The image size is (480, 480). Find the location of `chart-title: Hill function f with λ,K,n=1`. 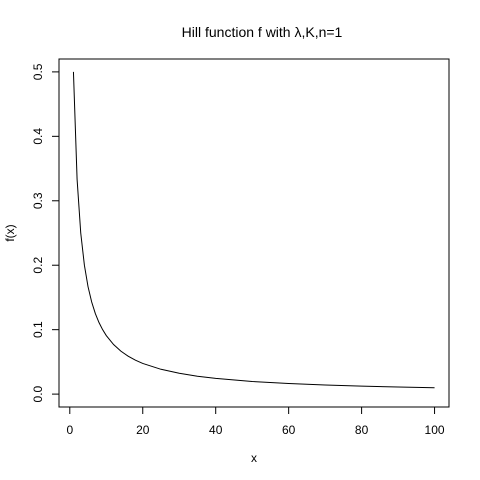

chart-title: Hill function f with λ,K,n=1 is located at coordinates (262, 32).